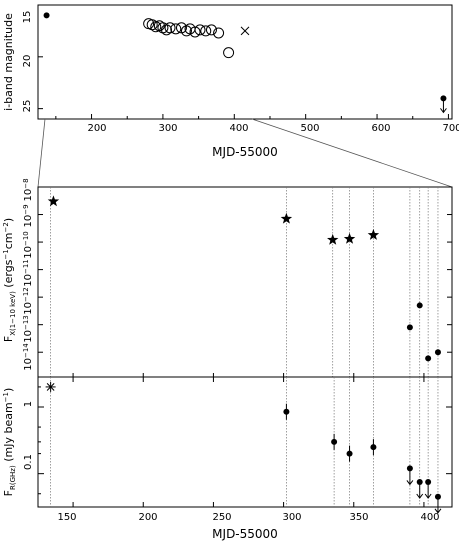 The height and width of the screenshot is (545, 459). Describe the element at coordinates (221, 517) in the screenshot. I see `radio-x-tick-label: 250` at that location.